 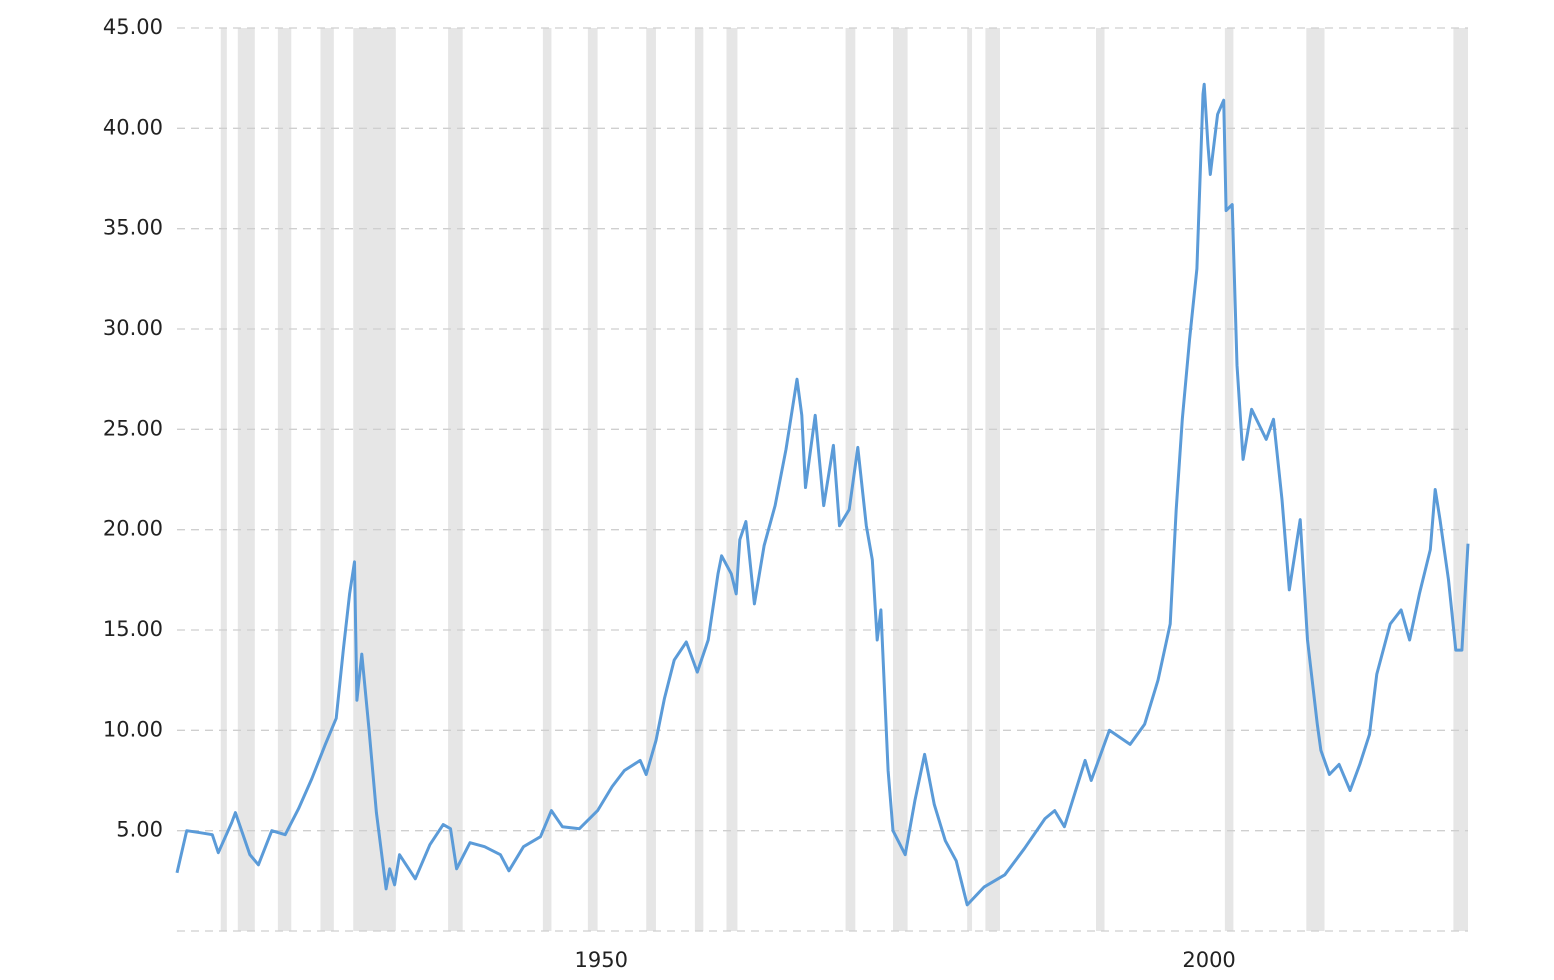 I want to click on y-tick-label: 45.00, so click(x=133, y=27).